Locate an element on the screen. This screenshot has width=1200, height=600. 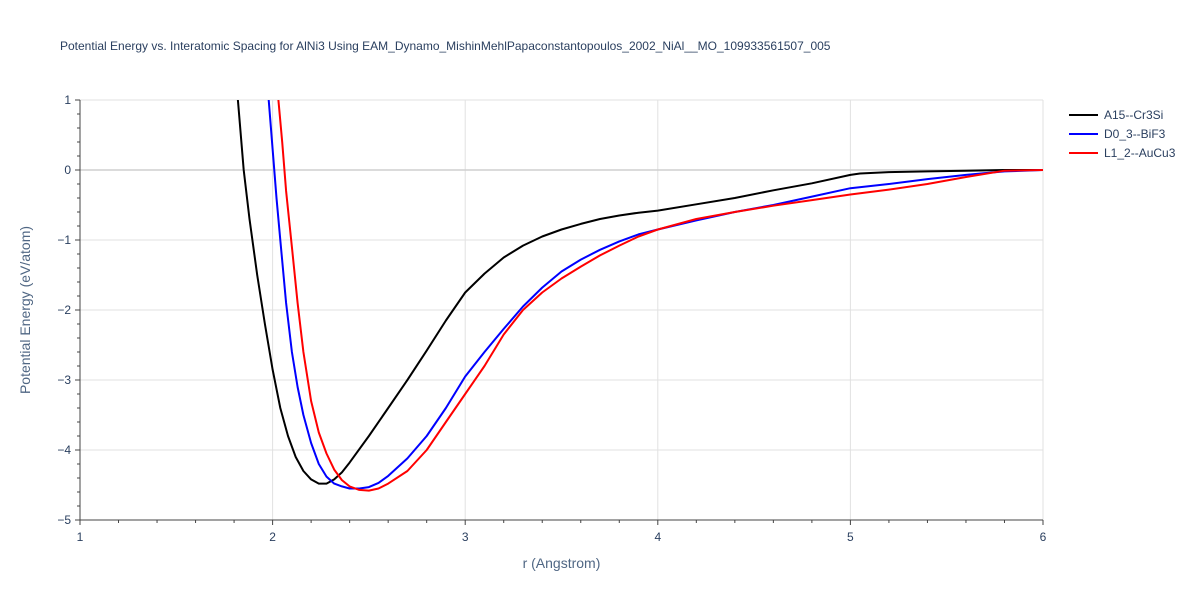
y-tick-label: −5 is located at coordinates (64, 520).